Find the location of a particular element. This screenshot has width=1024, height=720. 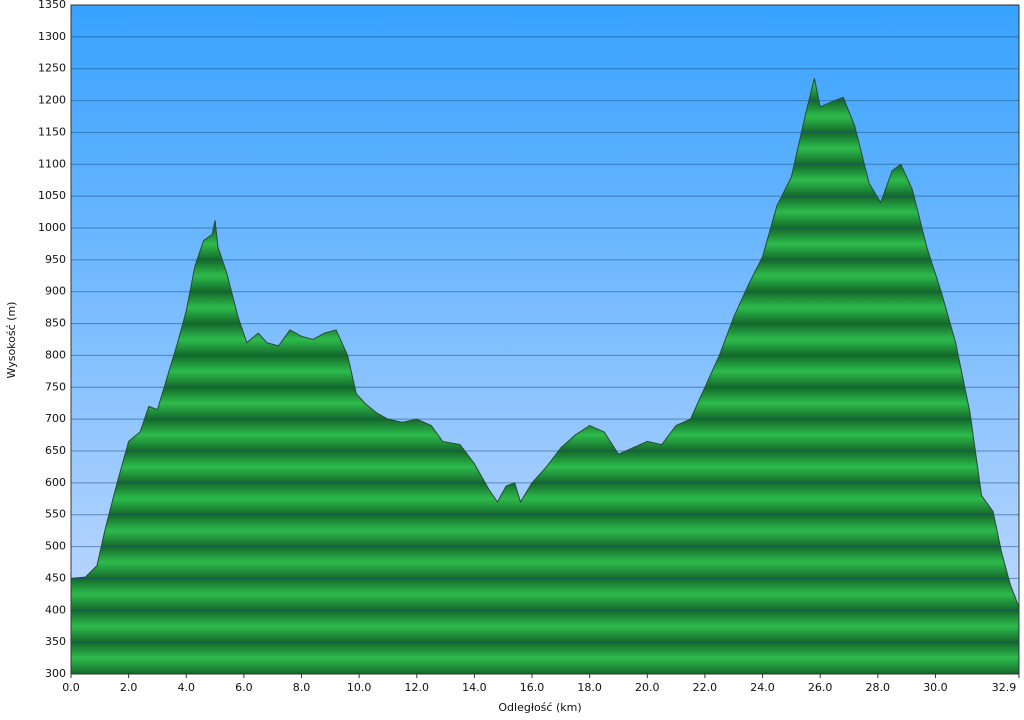

y-tick-label: 800 is located at coordinates (55, 354).